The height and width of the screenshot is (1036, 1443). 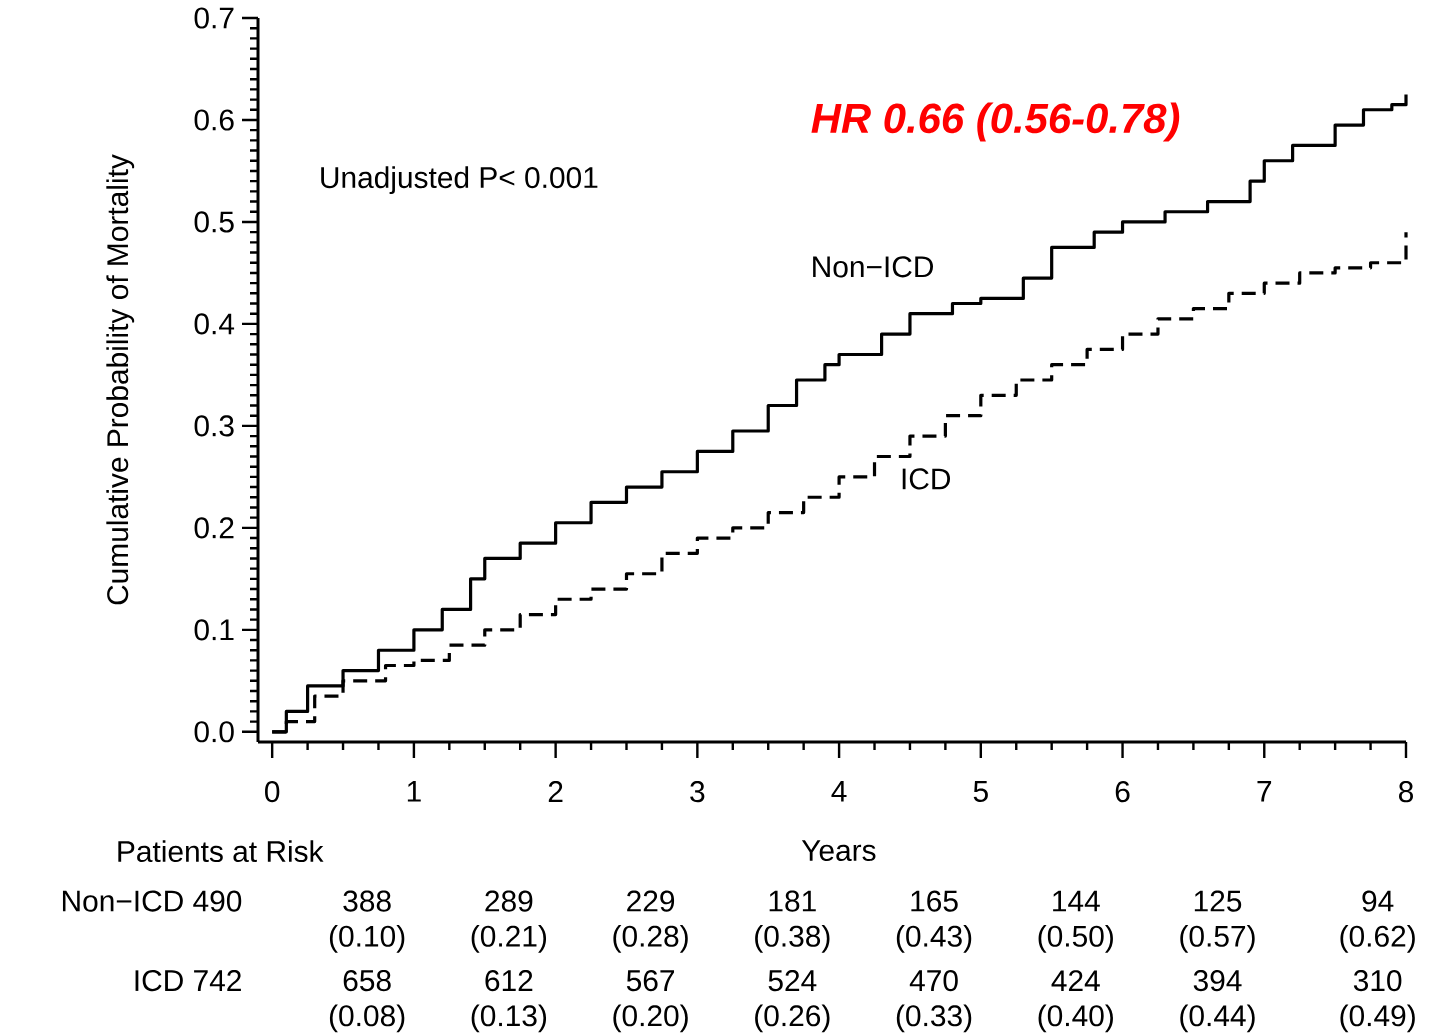 I want to click on text: (0.26), so click(x=792, y=1018).